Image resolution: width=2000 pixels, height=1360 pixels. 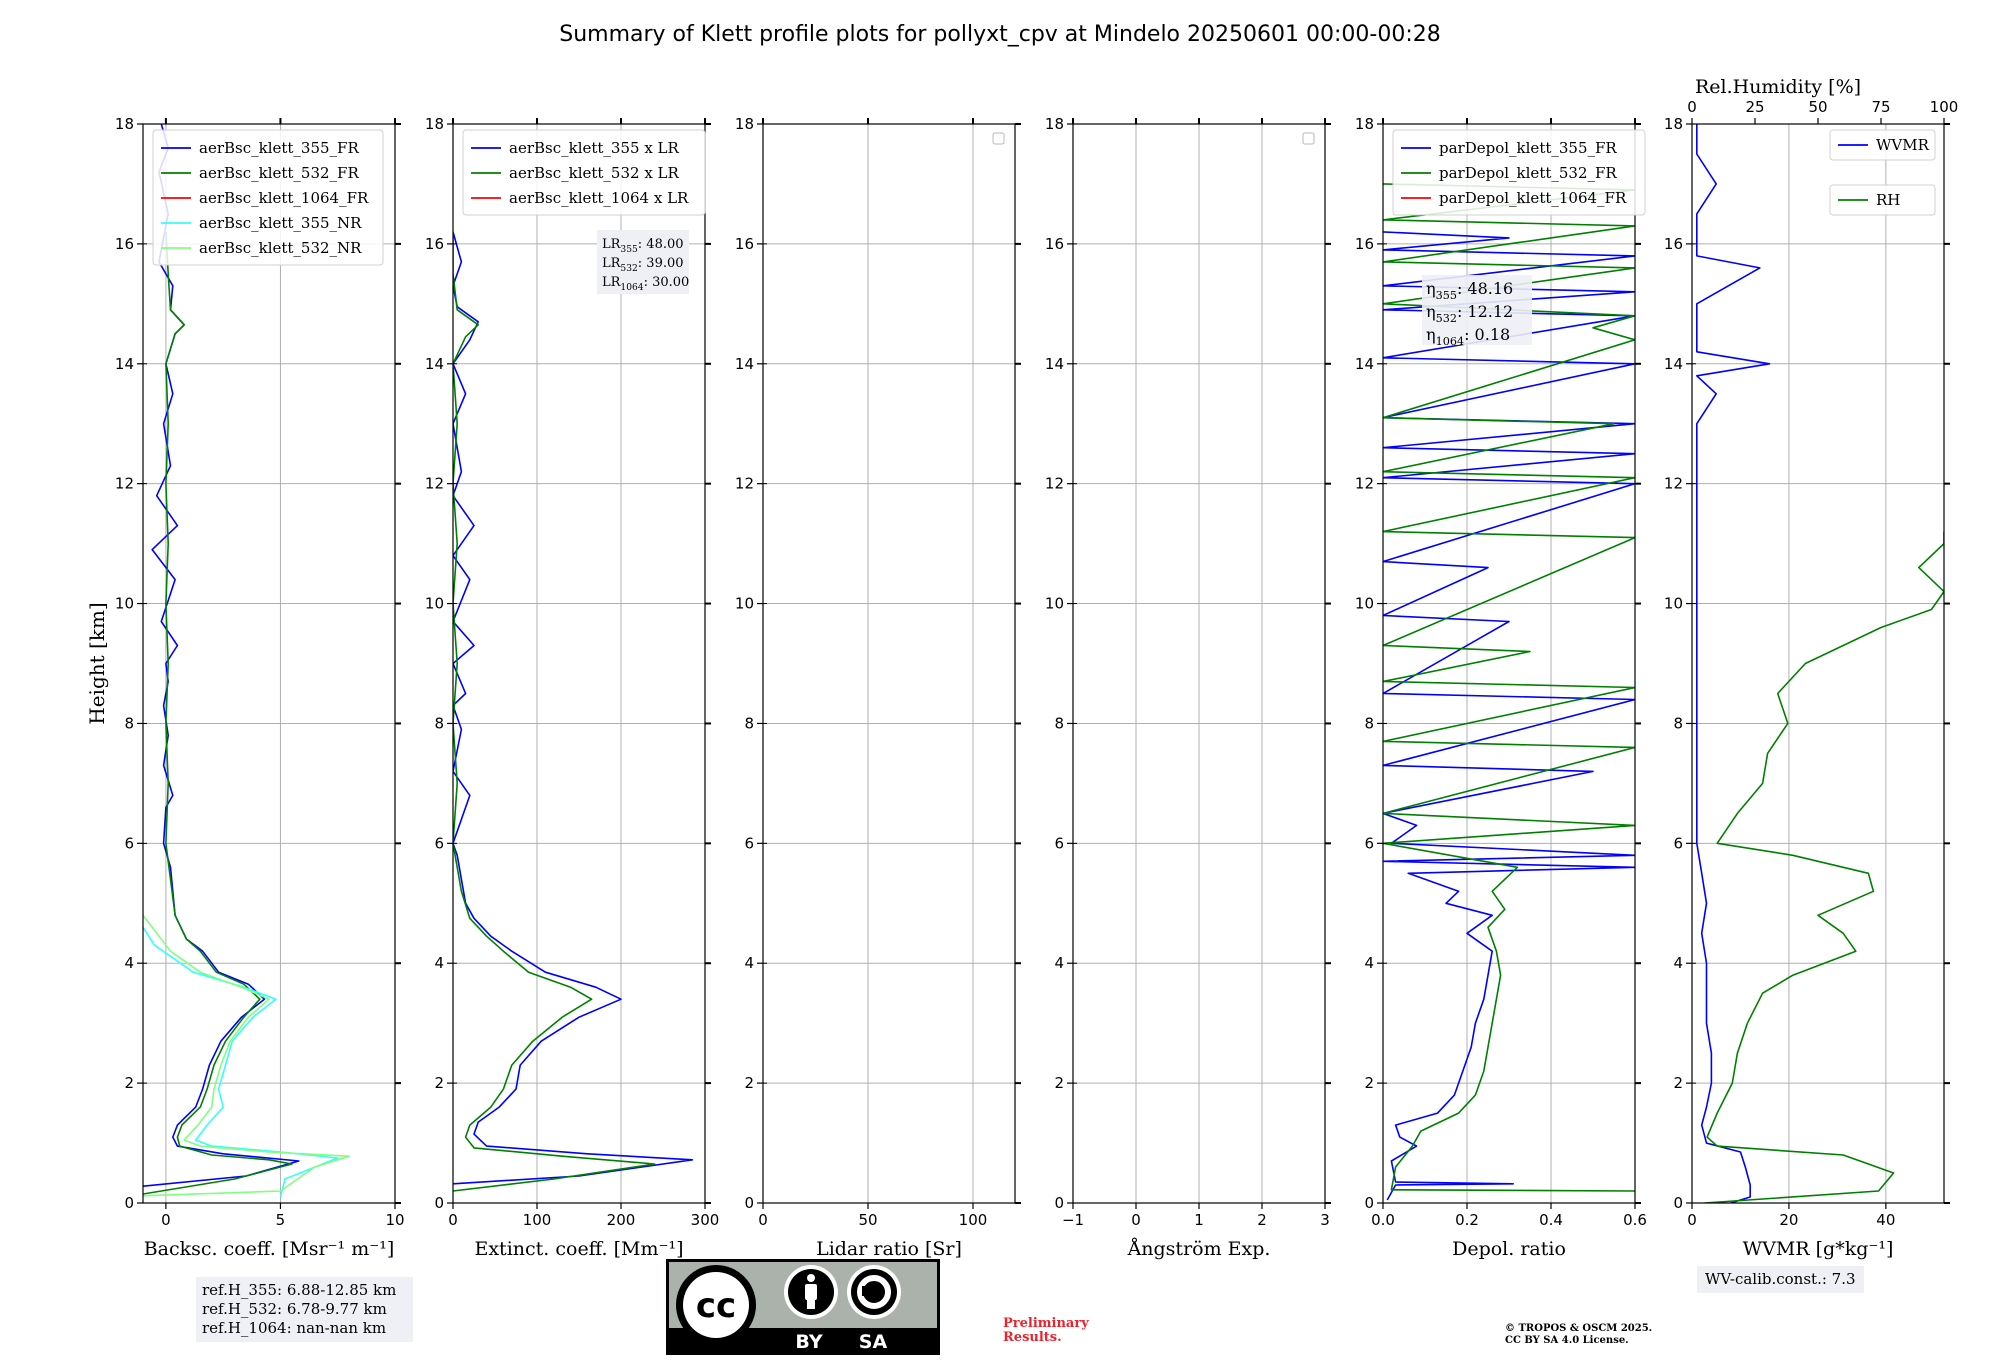 What do you see at coordinates (394, 1220) in the screenshot?
I see `x-tick-label: 10` at bounding box center [394, 1220].